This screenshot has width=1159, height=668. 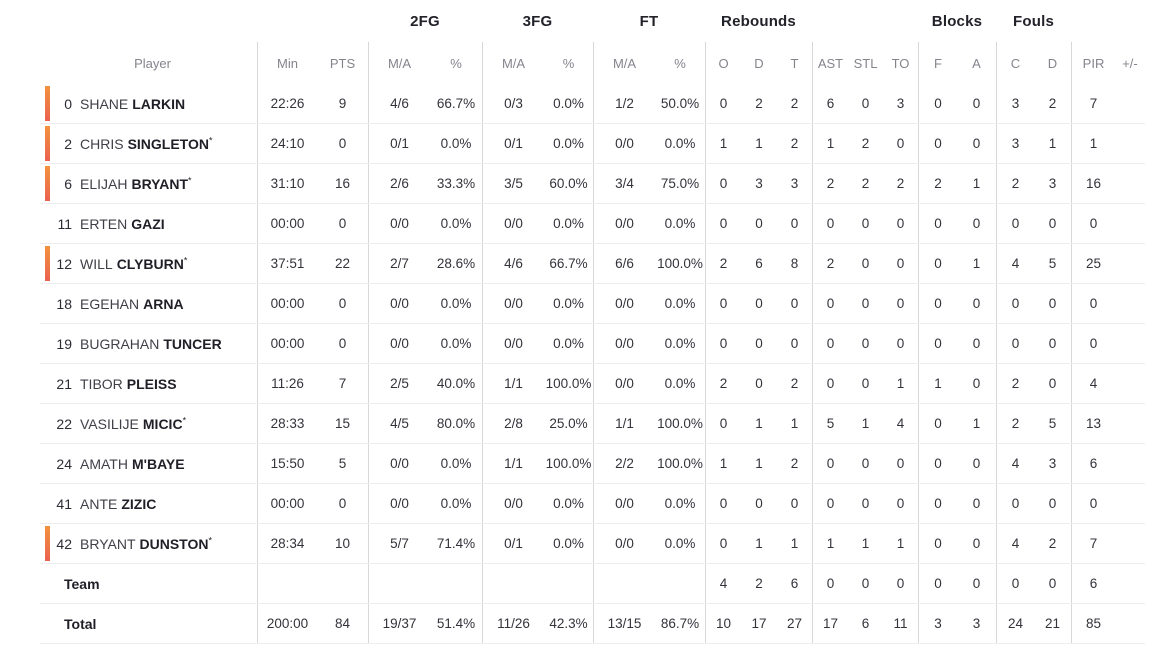 What do you see at coordinates (287, 503) in the screenshot?
I see `stat-cell-min: 00:00` at bounding box center [287, 503].